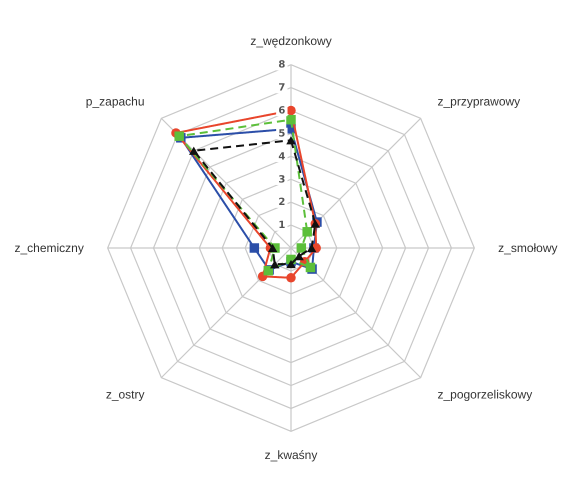 This screenshot has height=479, width=564. I want to click on spoke-label: z_wędzonkowy, so click(291, 41).